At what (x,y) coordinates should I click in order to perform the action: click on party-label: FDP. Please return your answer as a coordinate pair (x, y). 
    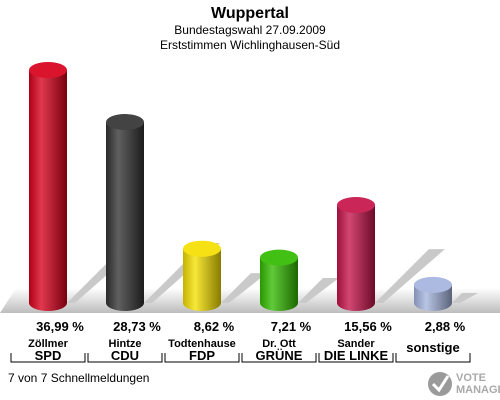
    Looking at the image, I should click on (202, 355).